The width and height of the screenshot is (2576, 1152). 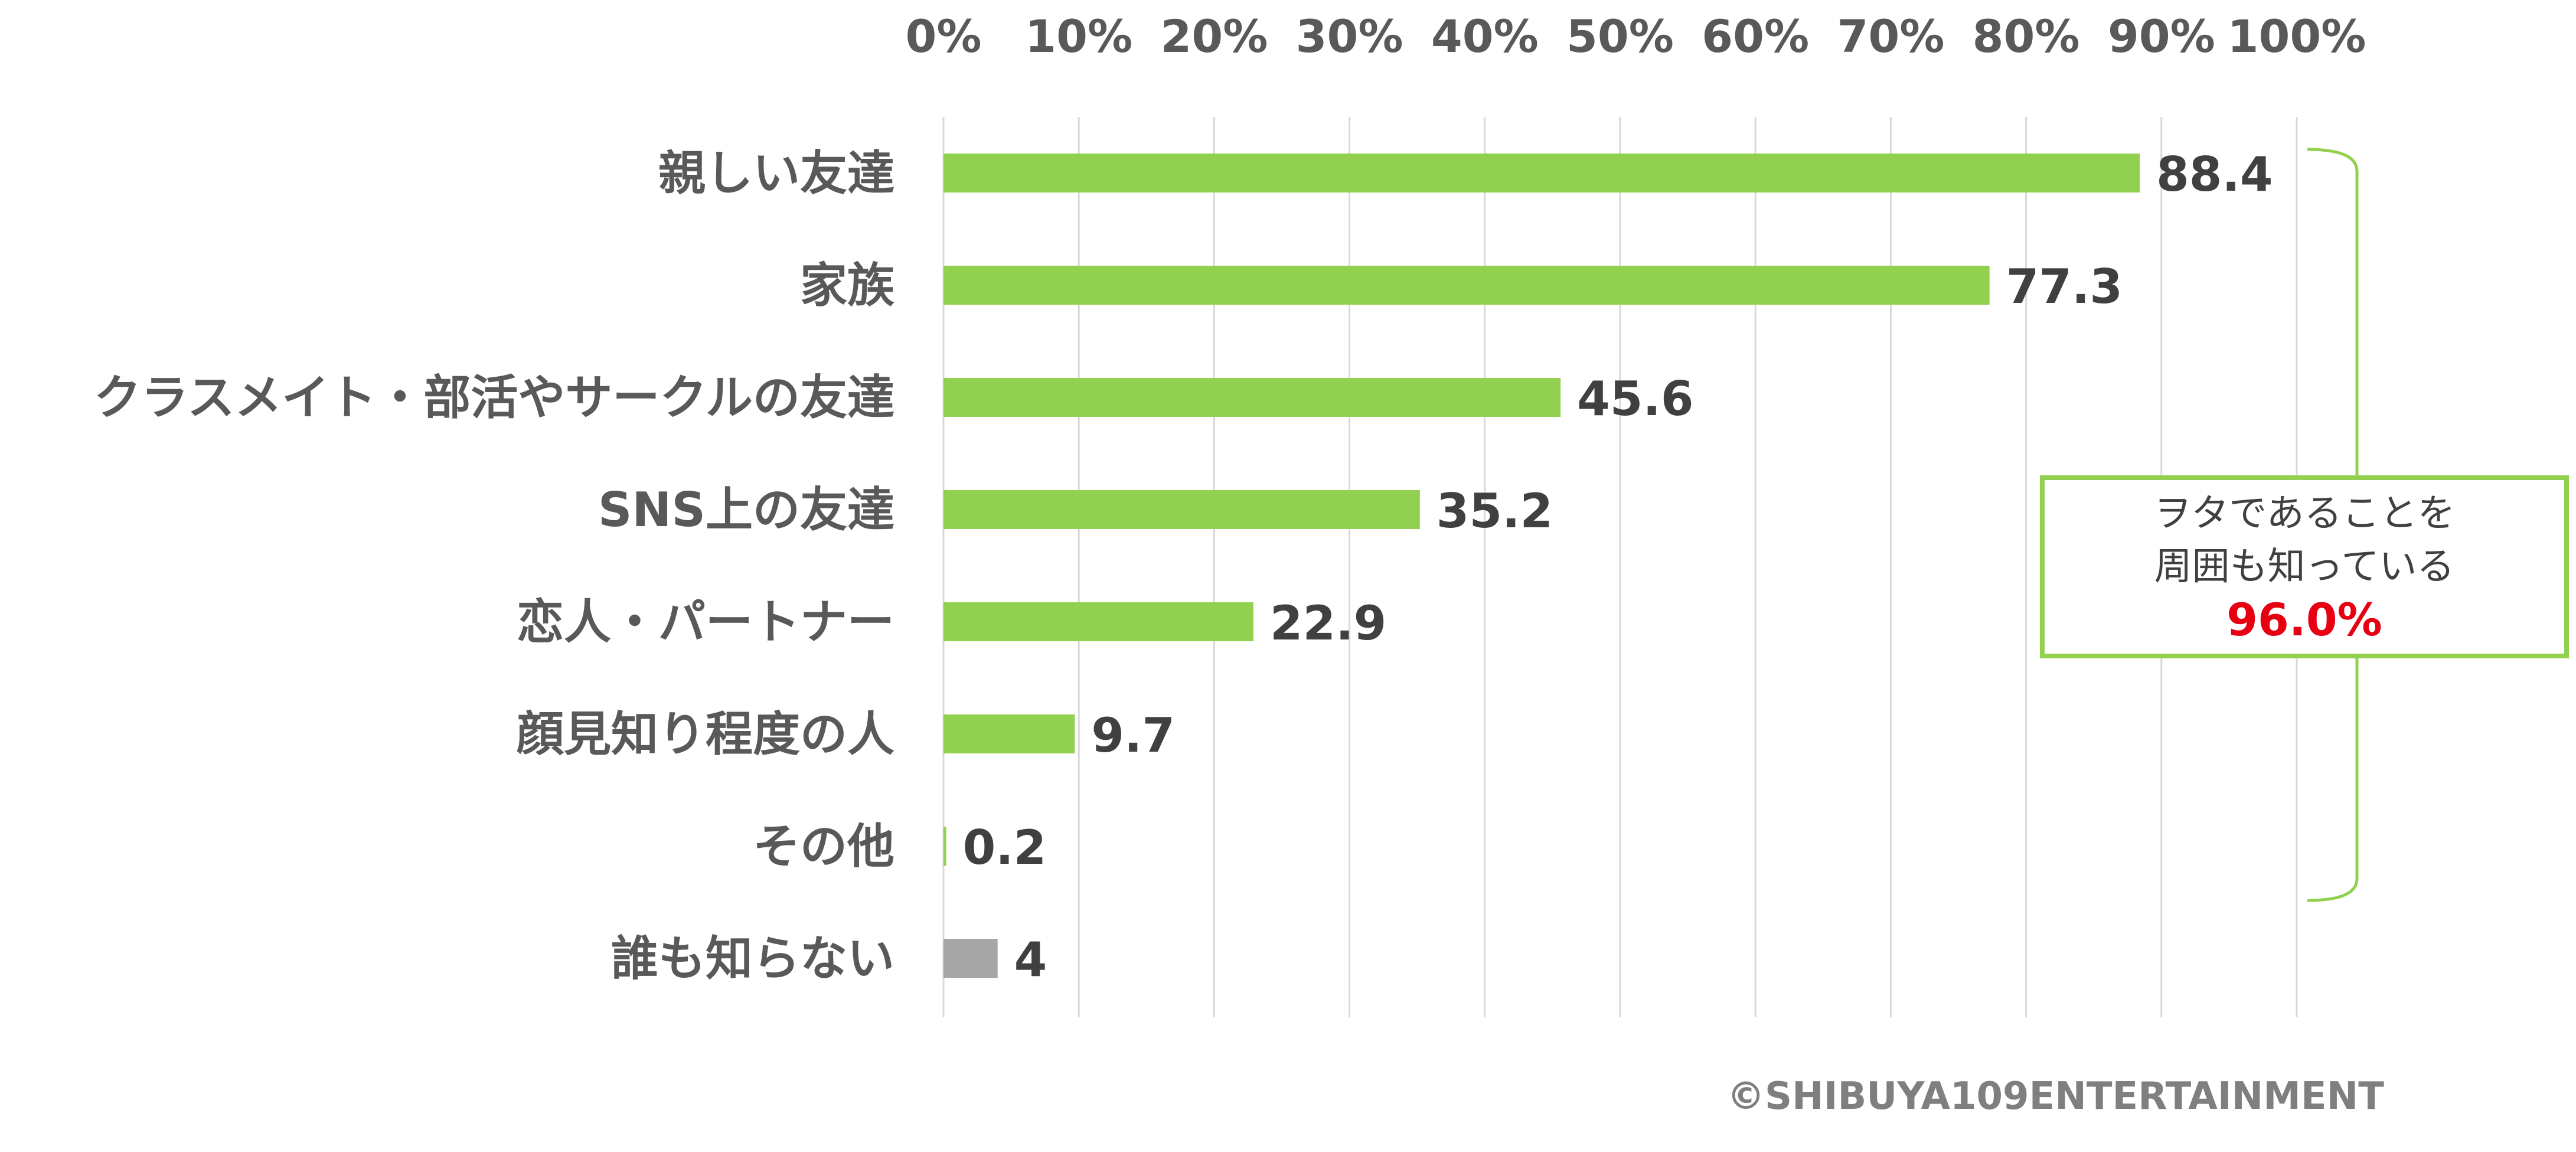 I want to click on x-tick-label: 0%, so click(x=943, y=36).